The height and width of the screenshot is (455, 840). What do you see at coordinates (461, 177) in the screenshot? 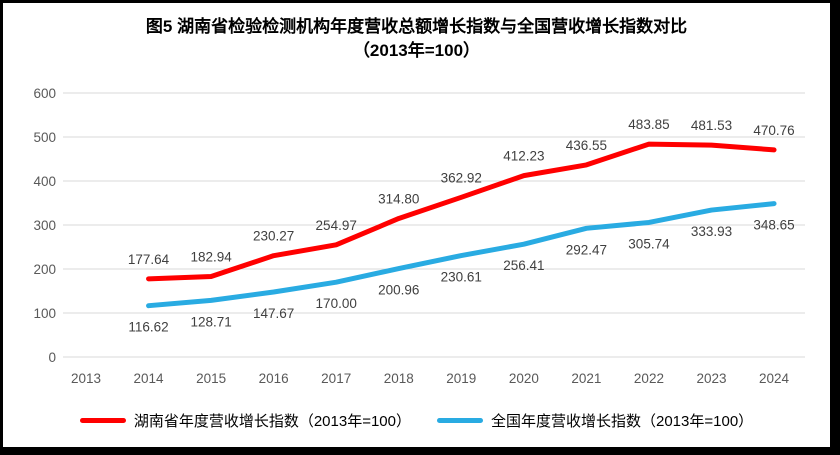
I see `data-label: 362.92` at bounding box center [461, 177].